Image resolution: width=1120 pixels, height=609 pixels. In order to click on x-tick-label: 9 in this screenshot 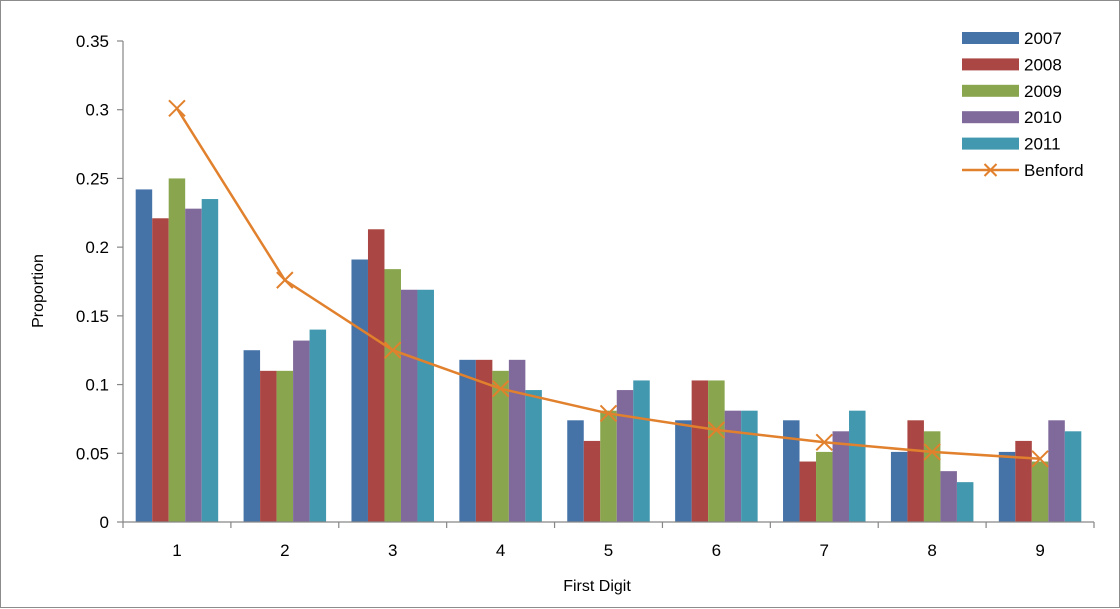, I will do `click(1039, 550)`.